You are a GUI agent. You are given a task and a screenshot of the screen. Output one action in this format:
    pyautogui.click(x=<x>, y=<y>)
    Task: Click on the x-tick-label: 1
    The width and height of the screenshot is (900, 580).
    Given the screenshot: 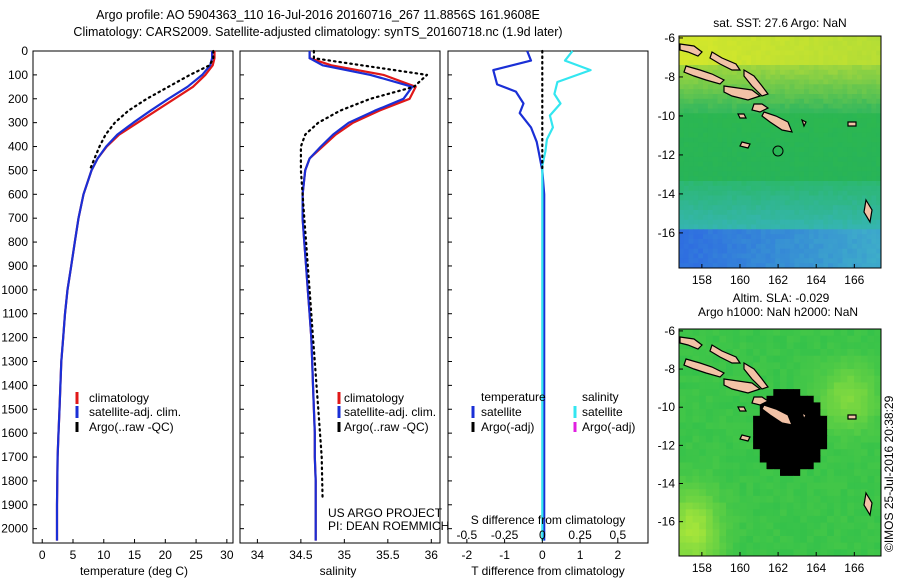 What is the action you would take?
    pyautogui.click(x=580, y=555)
    